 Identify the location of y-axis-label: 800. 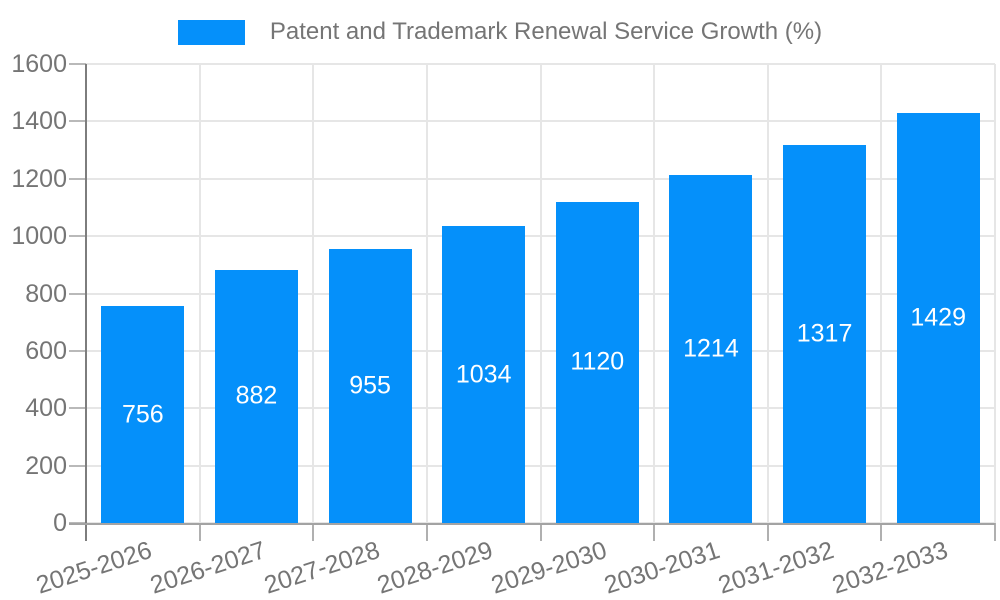
(46, 293).